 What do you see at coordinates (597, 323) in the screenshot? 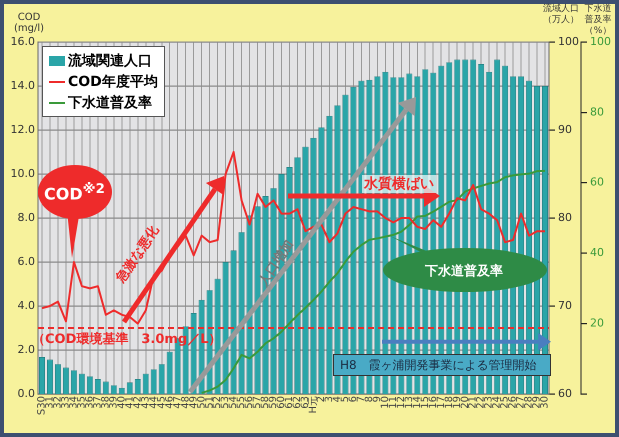
I see `y3-tick-label: 20` at bounding box center [597, 323].